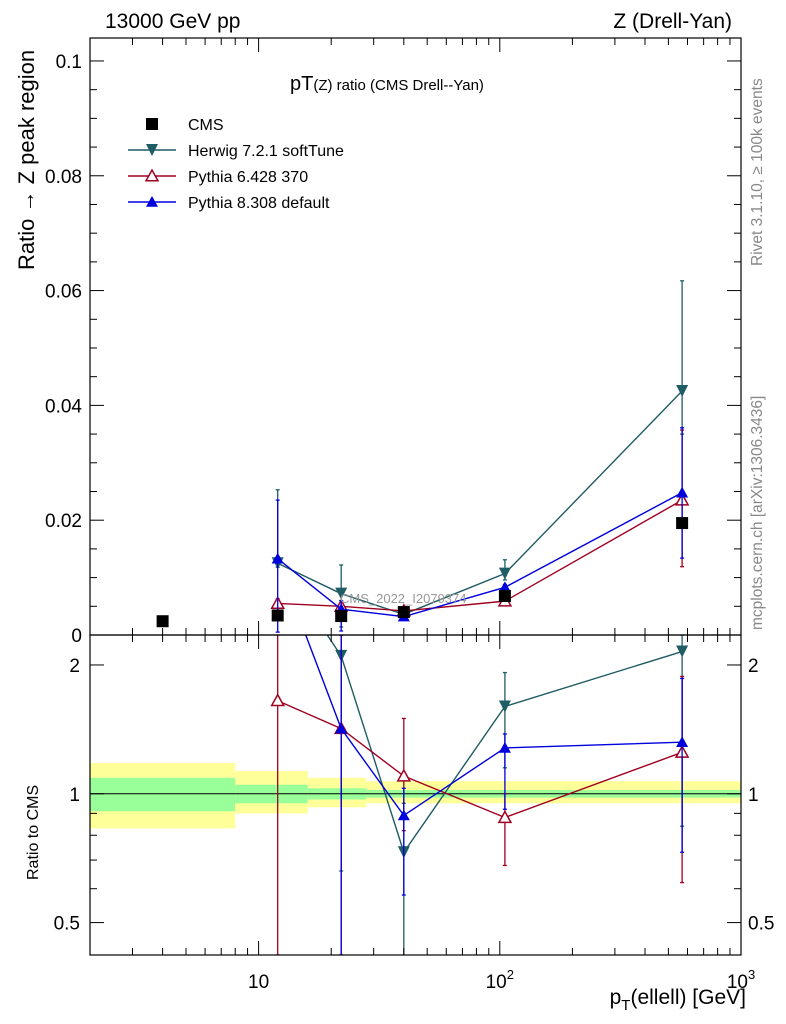 The height and width of the screenshot is (1024, 786). I want to click on main-y-tick-label: 0, so click(76, 636).